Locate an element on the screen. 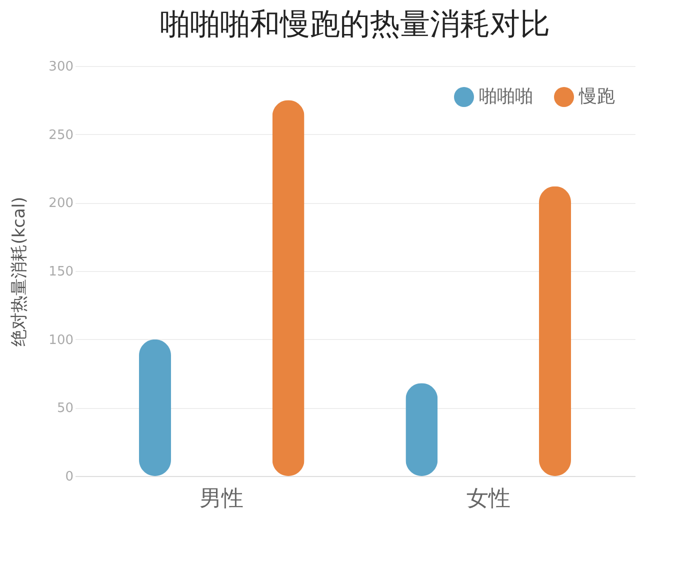  chart-title: 啪啪啪和慢跑的热量消耗对比 is located at coordinates (355, 24).